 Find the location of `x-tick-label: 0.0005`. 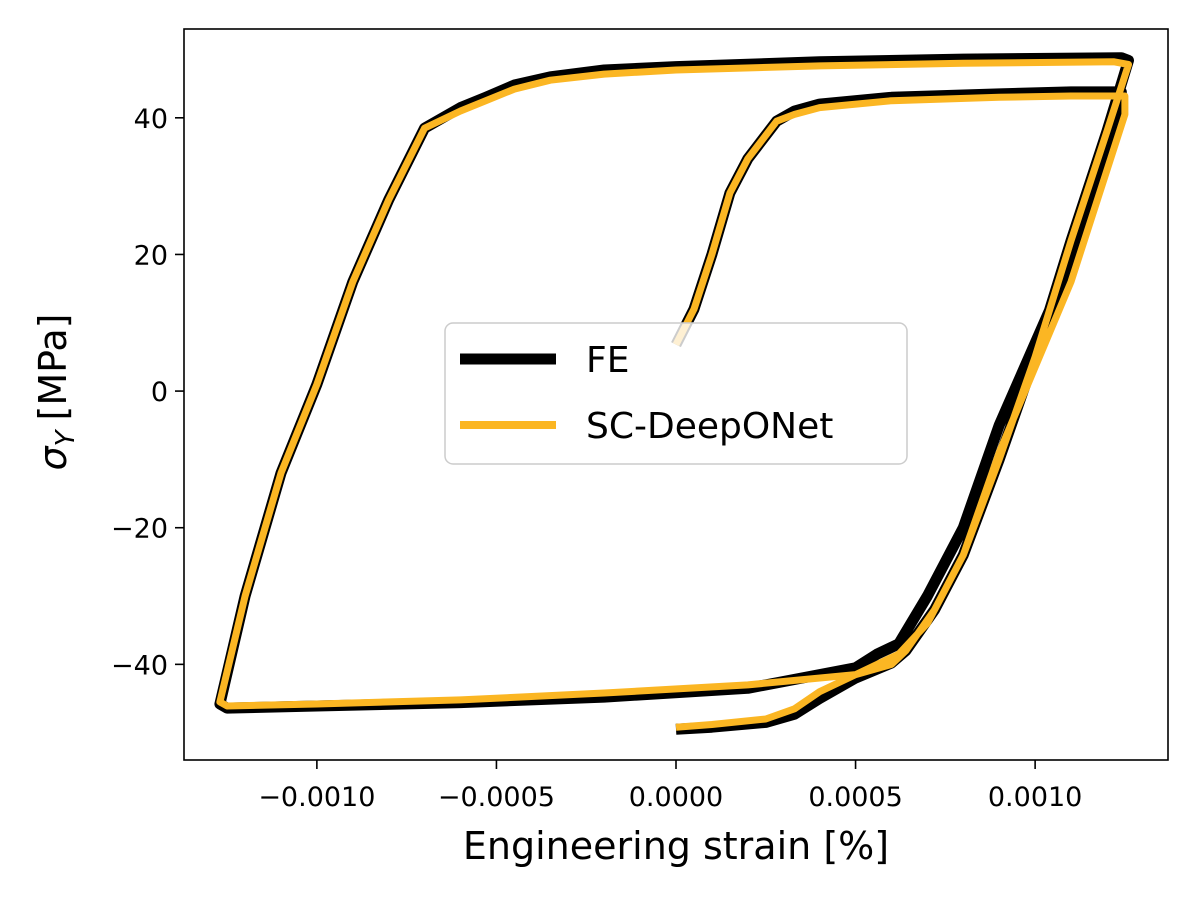

x-tick-label: 0.0005 is located at coordinates (855, 797).